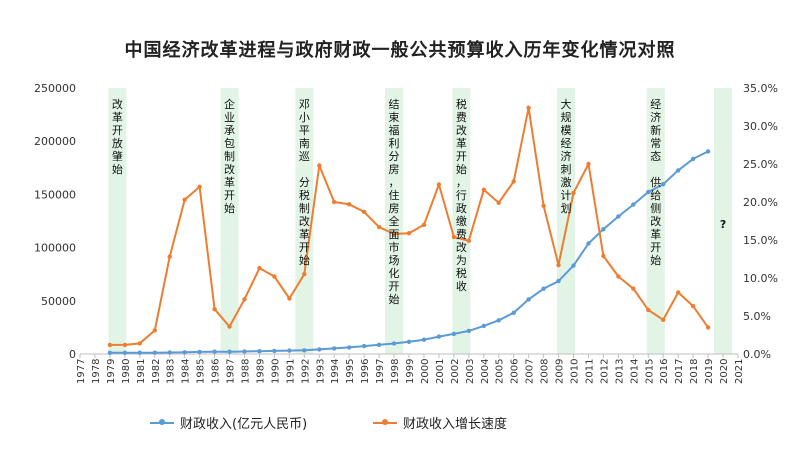 The image size is (800, 450). What do you see at coordinates (305, 371) in the screenshot?
I see `x-tick-label-15: 1992` at bounding box center [305, 371].